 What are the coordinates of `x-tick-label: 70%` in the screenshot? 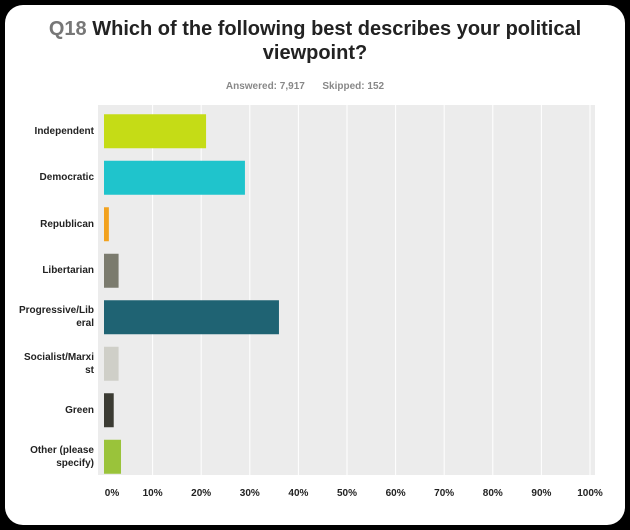 It's located at (444, 493).